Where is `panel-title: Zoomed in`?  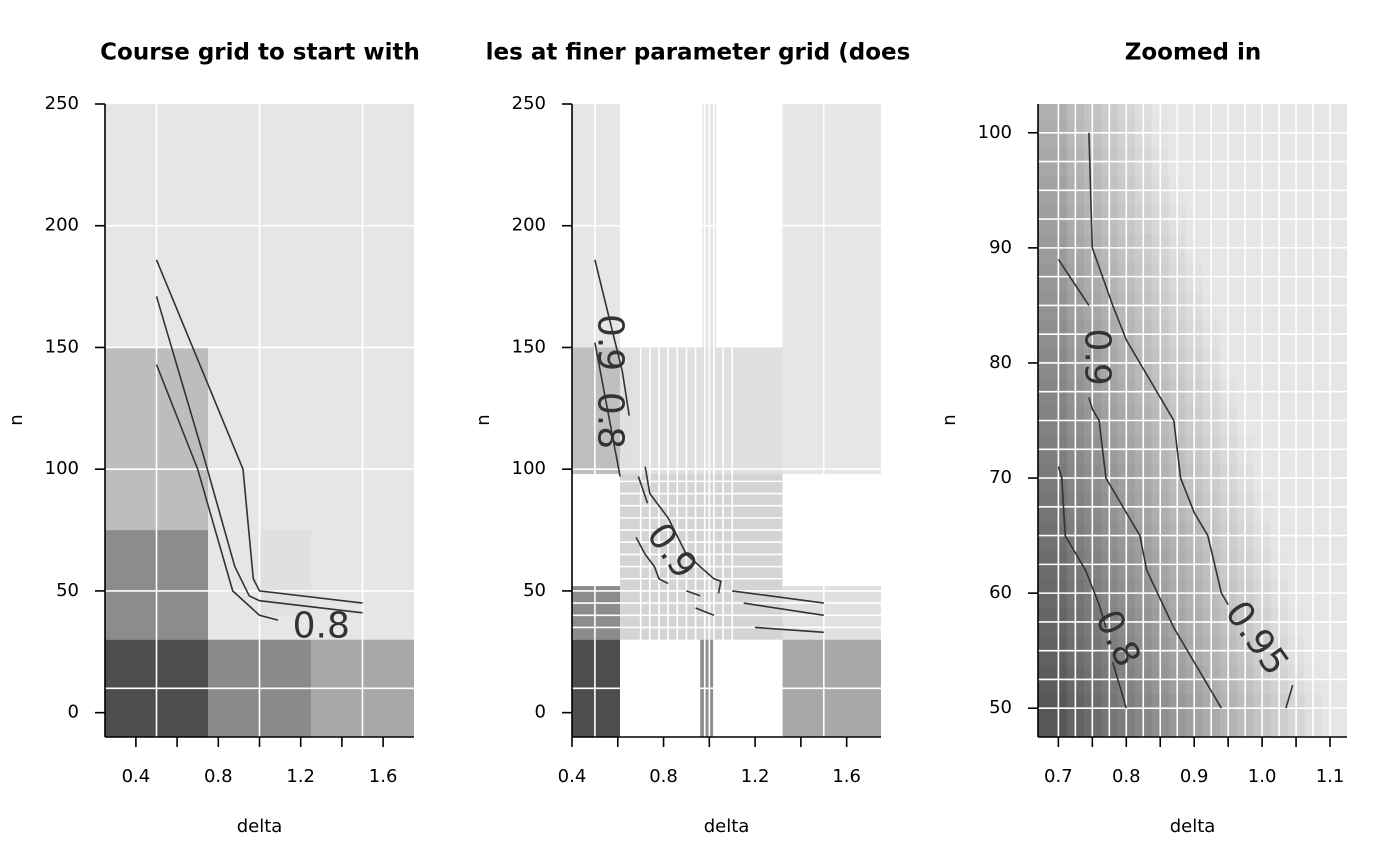
panel-title: Zoomed in is located at coordinates (1193, 53).